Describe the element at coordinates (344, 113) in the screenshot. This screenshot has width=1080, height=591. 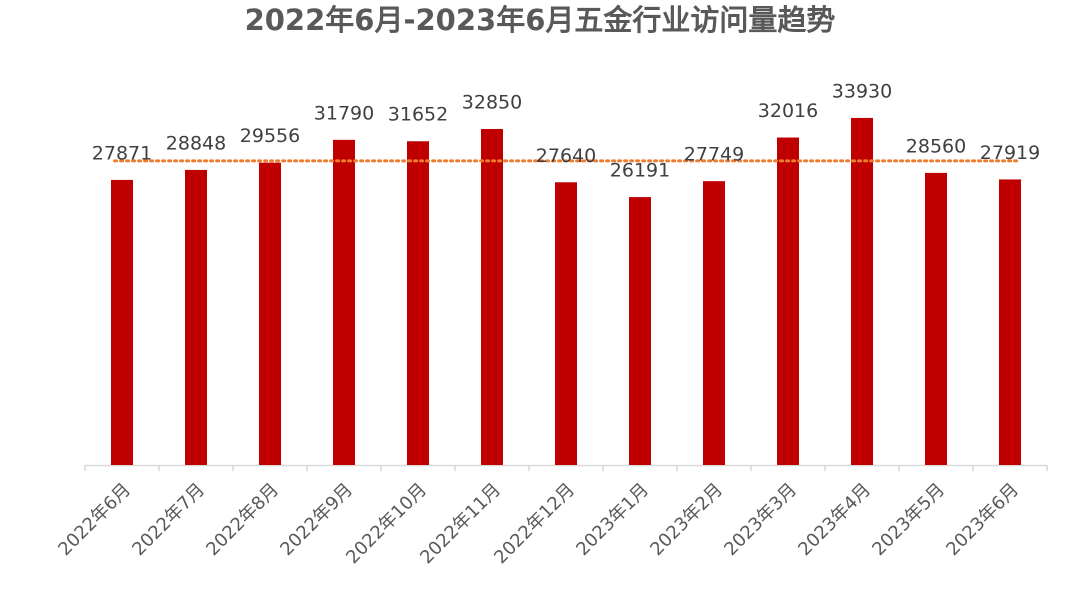
I see `data-label: 31790` at that location.